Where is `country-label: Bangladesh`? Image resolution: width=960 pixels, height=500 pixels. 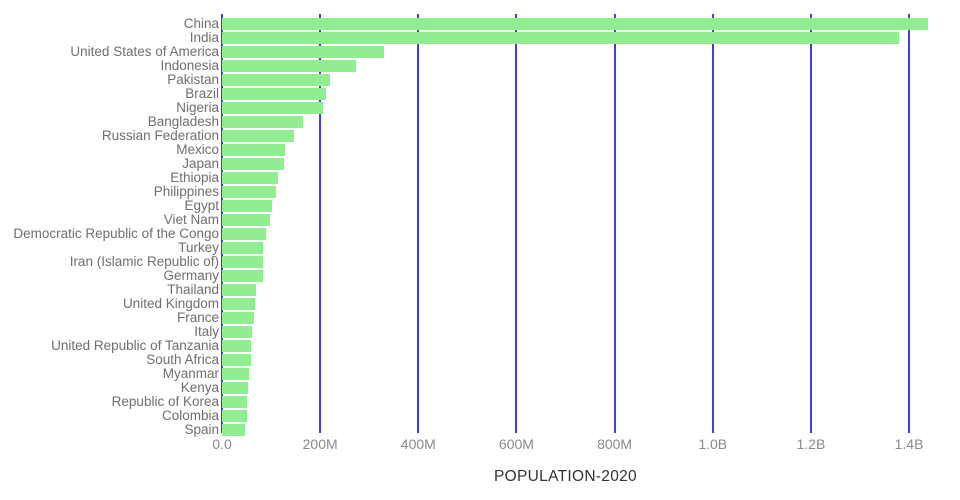 country-label: Bangladesh is located at coordinates (183, 121).